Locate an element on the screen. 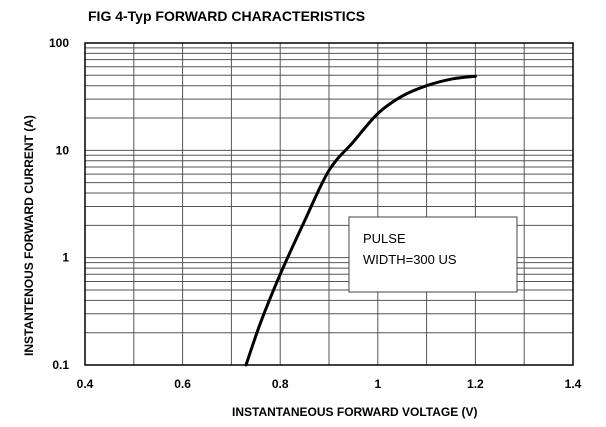  x-axis-label: INSTANTANEOUS FORWARD VOLTAGE (V) is located at coordinates (355, 412).